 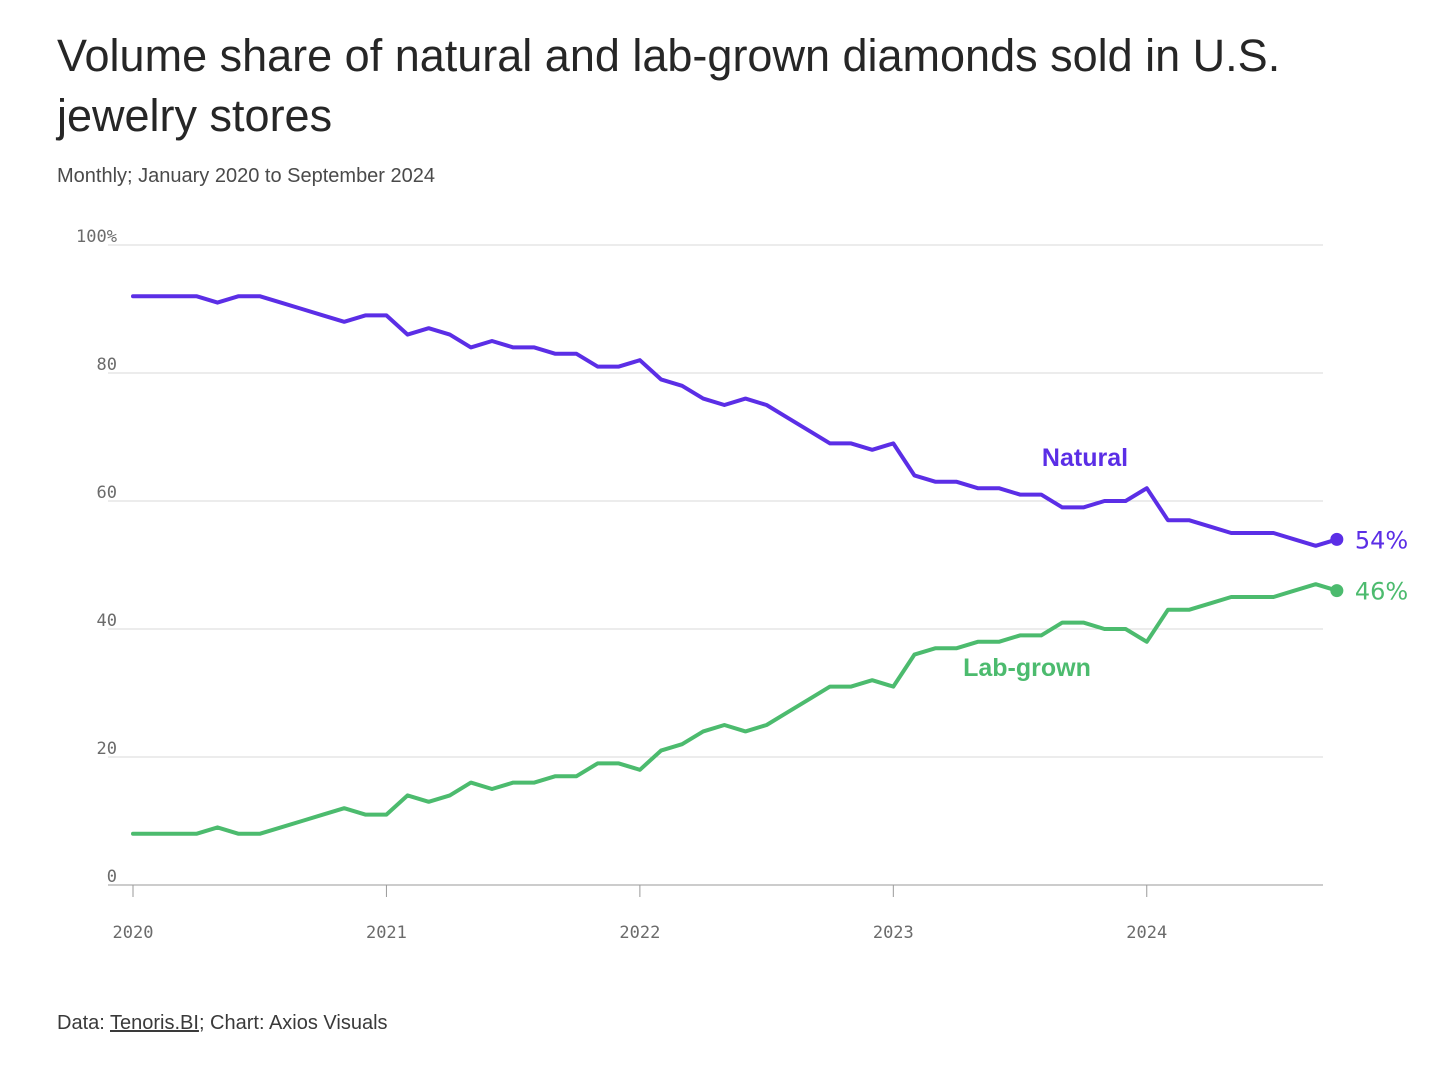 I want to click on source-link: Tenoris.BI, so click(x=154, y=1023).